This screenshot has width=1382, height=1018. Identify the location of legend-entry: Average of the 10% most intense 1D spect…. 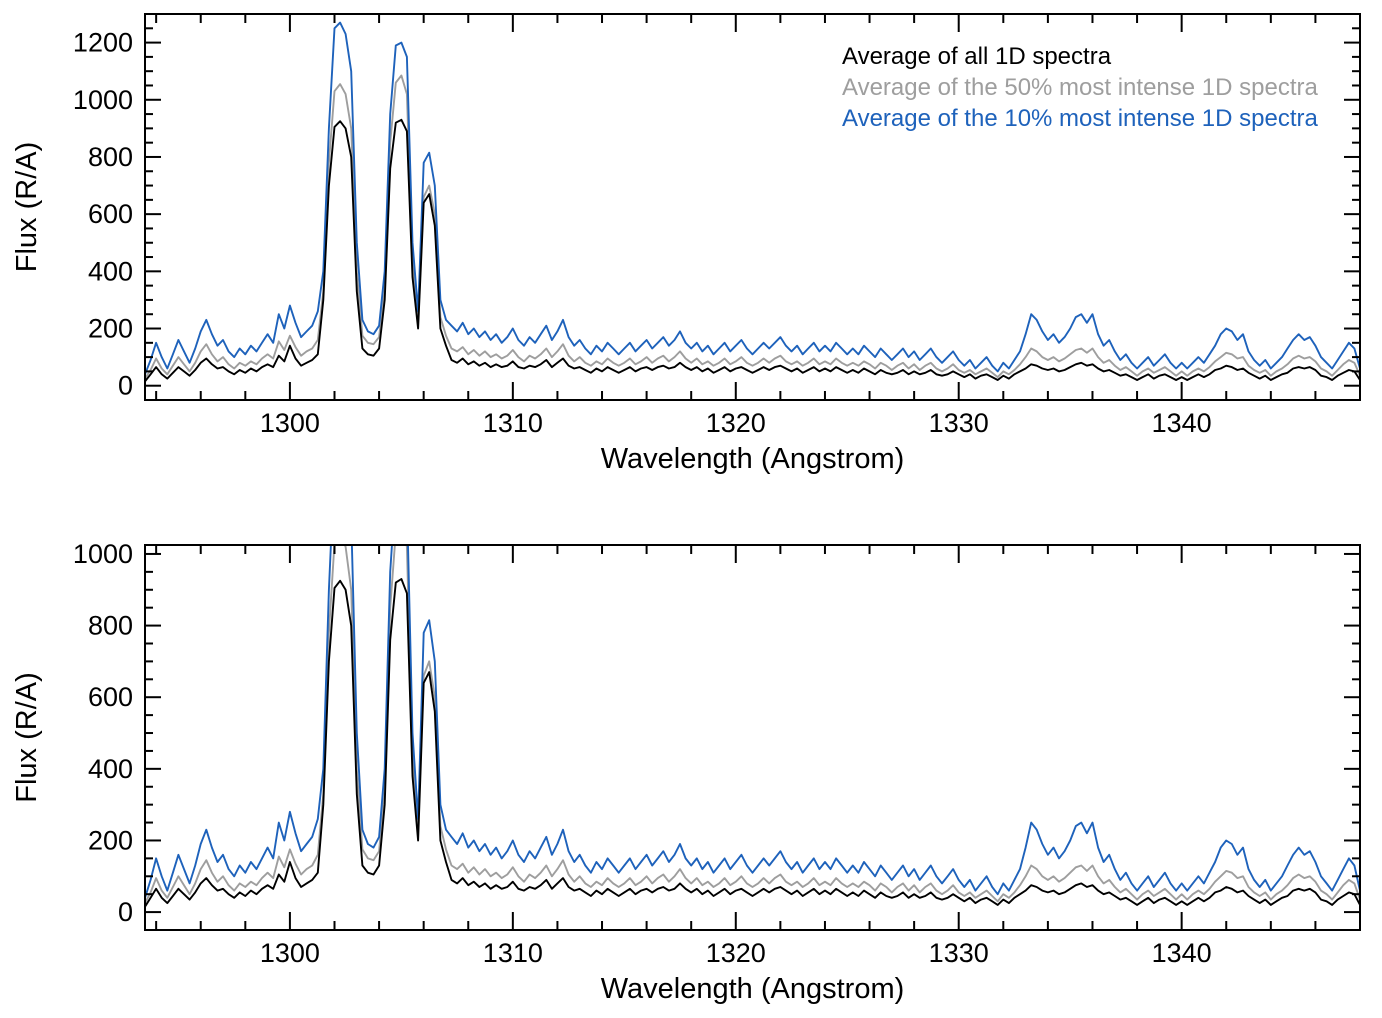
(1080, 118).